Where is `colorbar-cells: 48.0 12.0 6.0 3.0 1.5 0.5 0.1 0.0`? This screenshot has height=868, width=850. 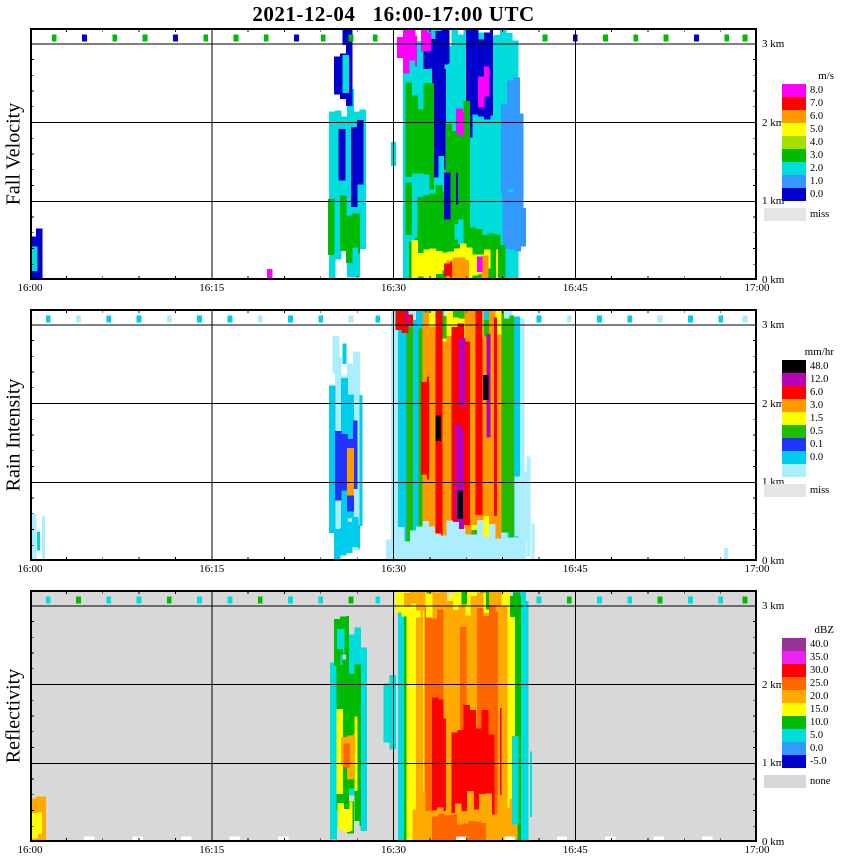 colorbar-cells: 48.0 12.0 6.0 3.0 1.5 0.5 0.1 0.0 is located at coordinates (815, 418).